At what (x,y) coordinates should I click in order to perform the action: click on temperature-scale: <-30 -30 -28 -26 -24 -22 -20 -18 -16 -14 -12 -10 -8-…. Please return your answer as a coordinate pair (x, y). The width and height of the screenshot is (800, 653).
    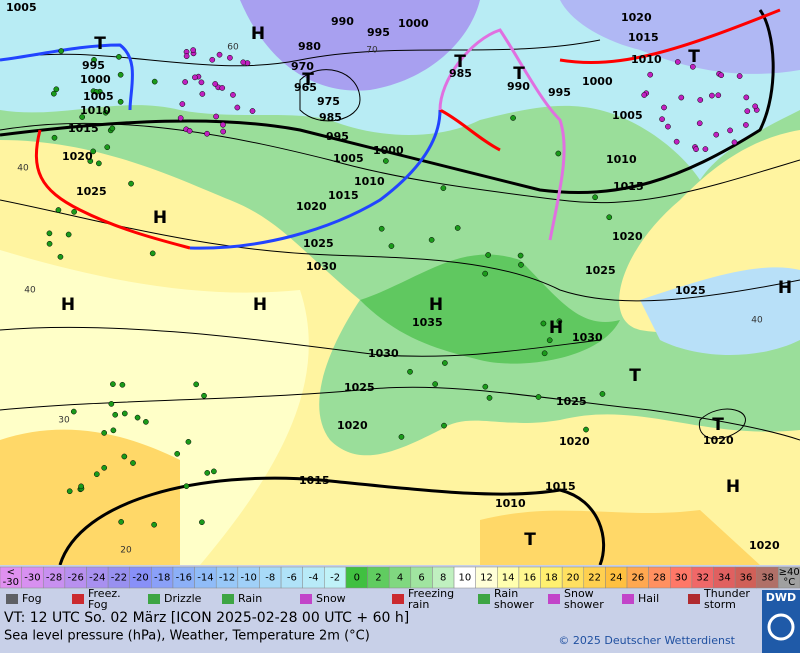
    Looking at the image, I should click on (400, 577).